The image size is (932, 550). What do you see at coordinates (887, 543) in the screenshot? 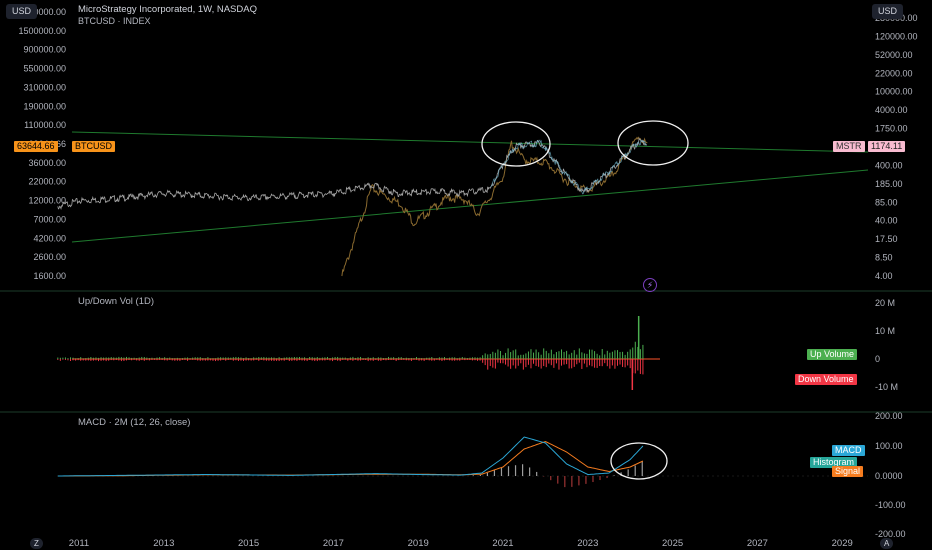
I see `auto-scale-button: A` at bounding box center [887, 543].